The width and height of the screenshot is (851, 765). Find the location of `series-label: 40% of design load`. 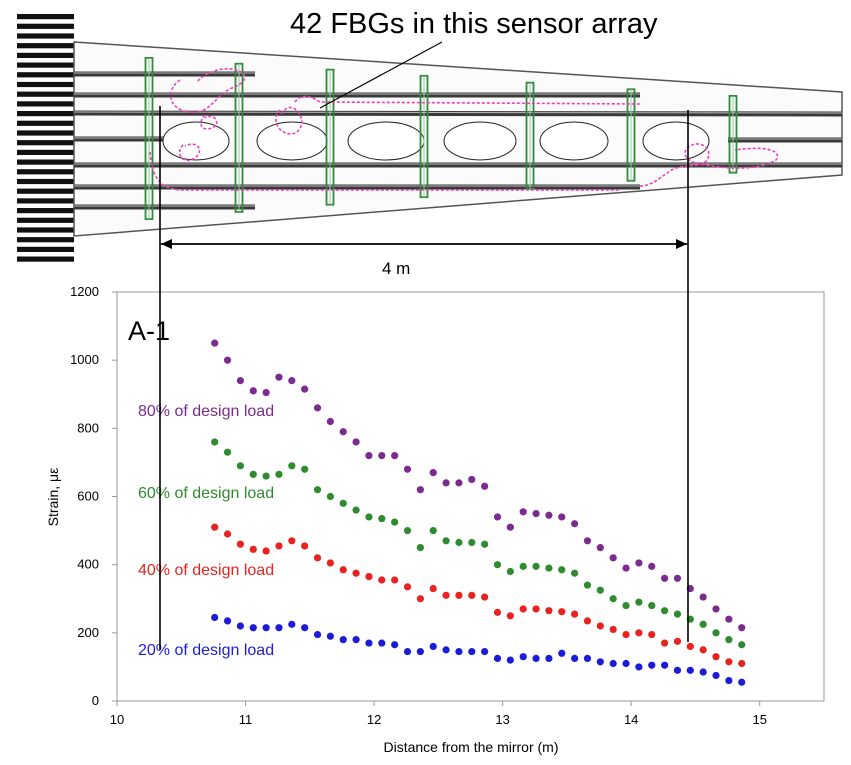

series-label: 40% of design load is located at coordinates (206, 570).